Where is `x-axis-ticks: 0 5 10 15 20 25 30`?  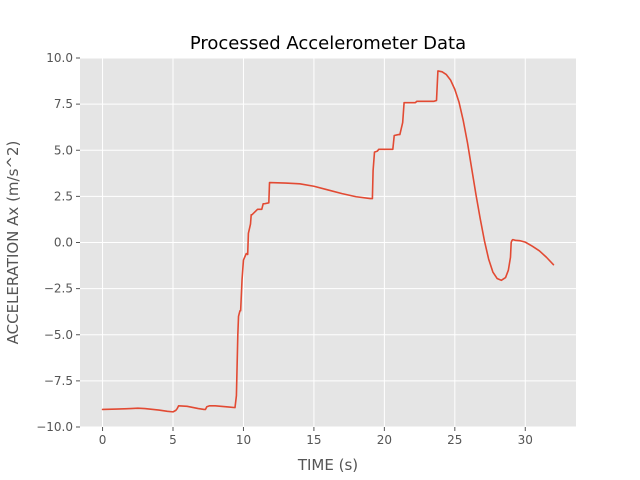 x-axis-ticks: 0 5 10 15 20 25 30 is located at coordinates (316, 437).